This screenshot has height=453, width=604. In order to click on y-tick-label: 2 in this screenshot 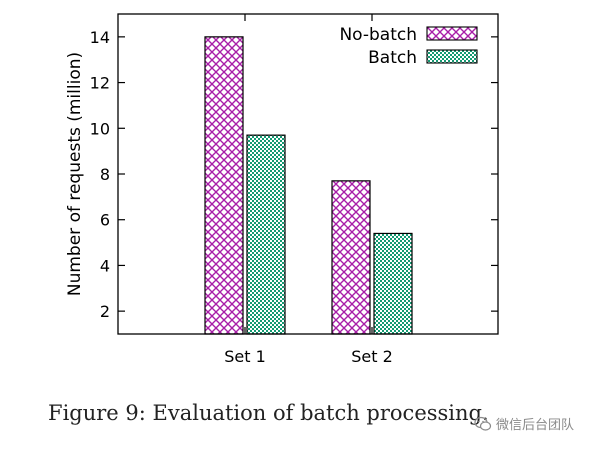, I will do `click(105, 311)`.